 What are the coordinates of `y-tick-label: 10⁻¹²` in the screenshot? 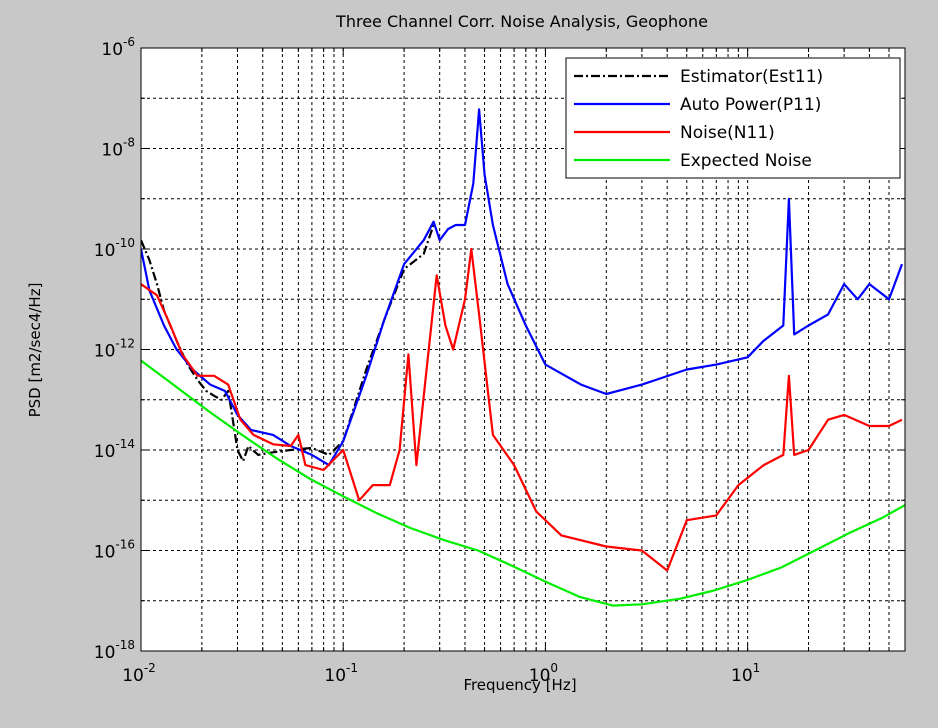 It's located at (114, 349).